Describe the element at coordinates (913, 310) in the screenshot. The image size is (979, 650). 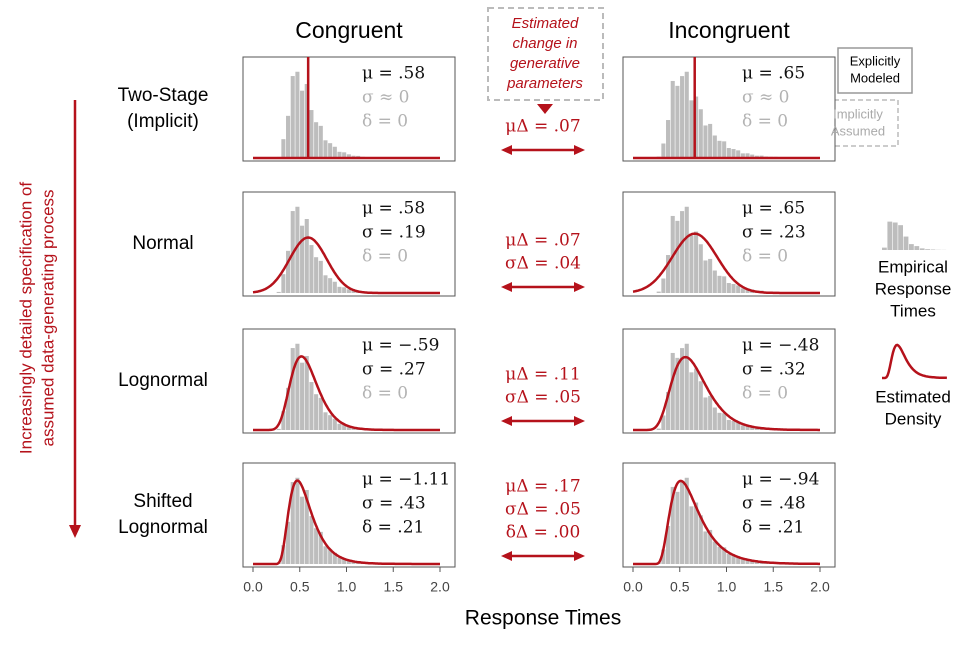
I see `legend-label: Times` at that location.